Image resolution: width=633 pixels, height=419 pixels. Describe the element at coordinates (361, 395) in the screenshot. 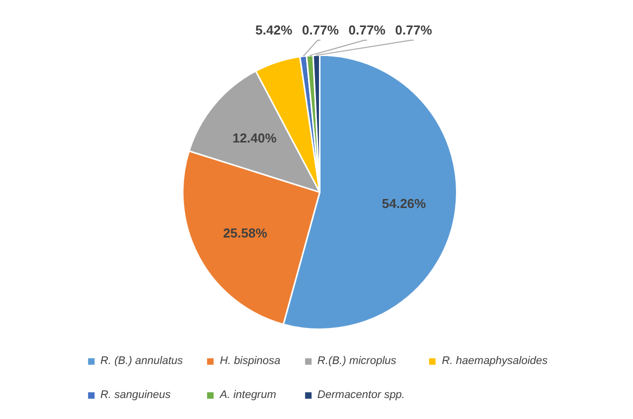

I see `legend-label: Dermacentor spp.` at that location.